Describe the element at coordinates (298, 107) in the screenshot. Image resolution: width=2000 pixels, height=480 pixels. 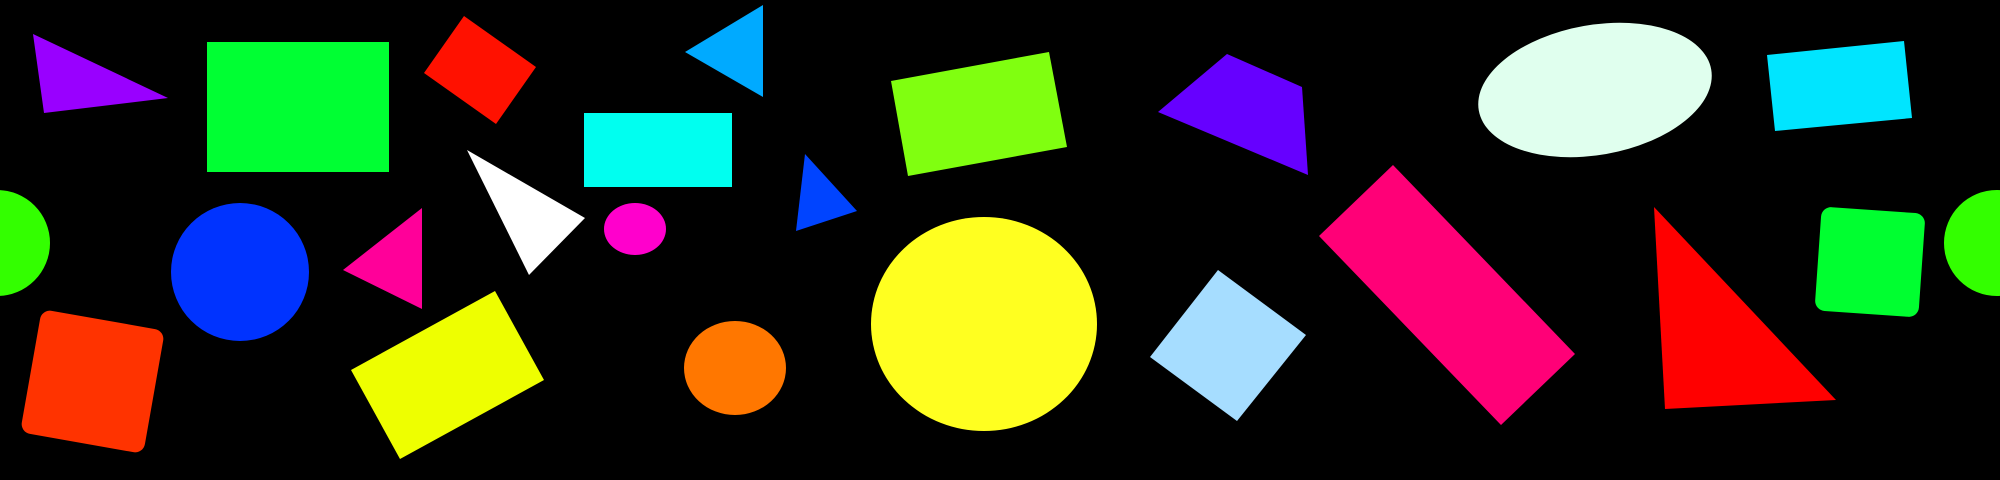
I see `green-rectangle` at that location.